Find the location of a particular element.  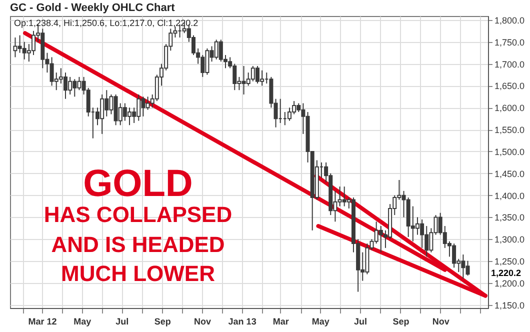

y-tick-label: 1,400.0 is located at coordinates (509, 195).